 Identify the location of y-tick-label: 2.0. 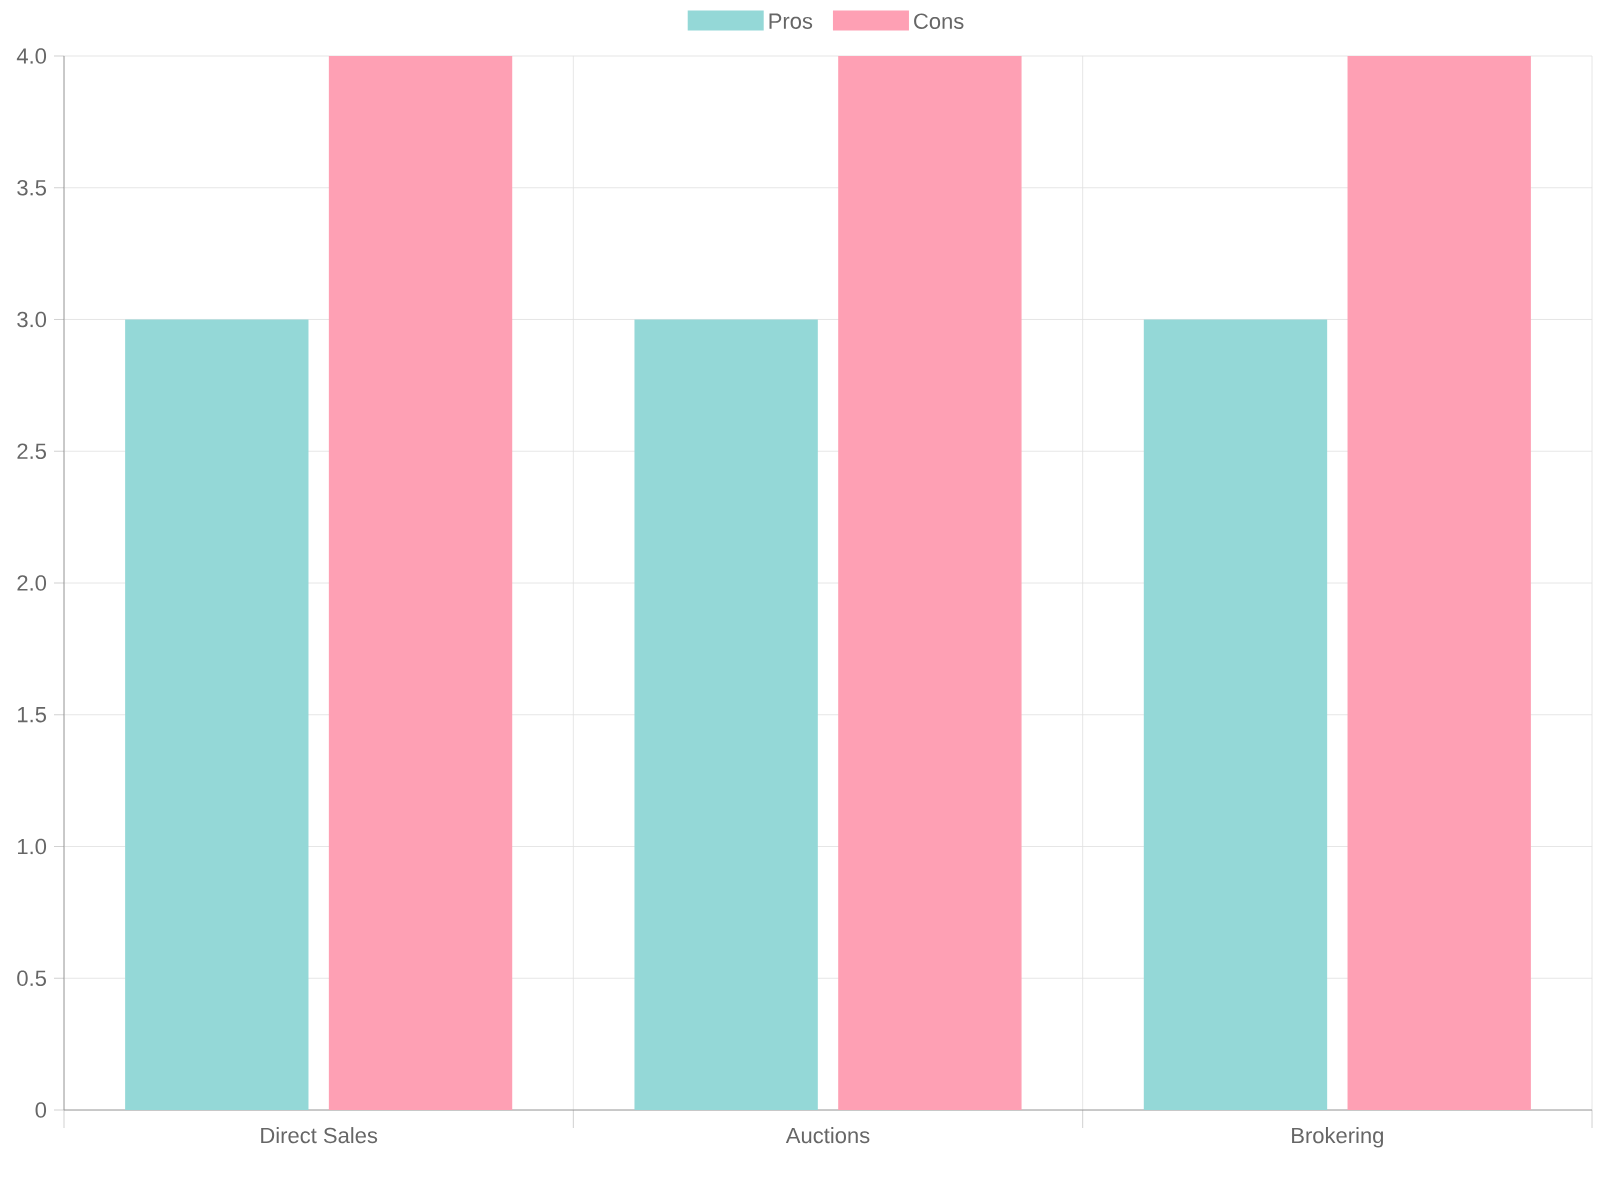
(32, 583).